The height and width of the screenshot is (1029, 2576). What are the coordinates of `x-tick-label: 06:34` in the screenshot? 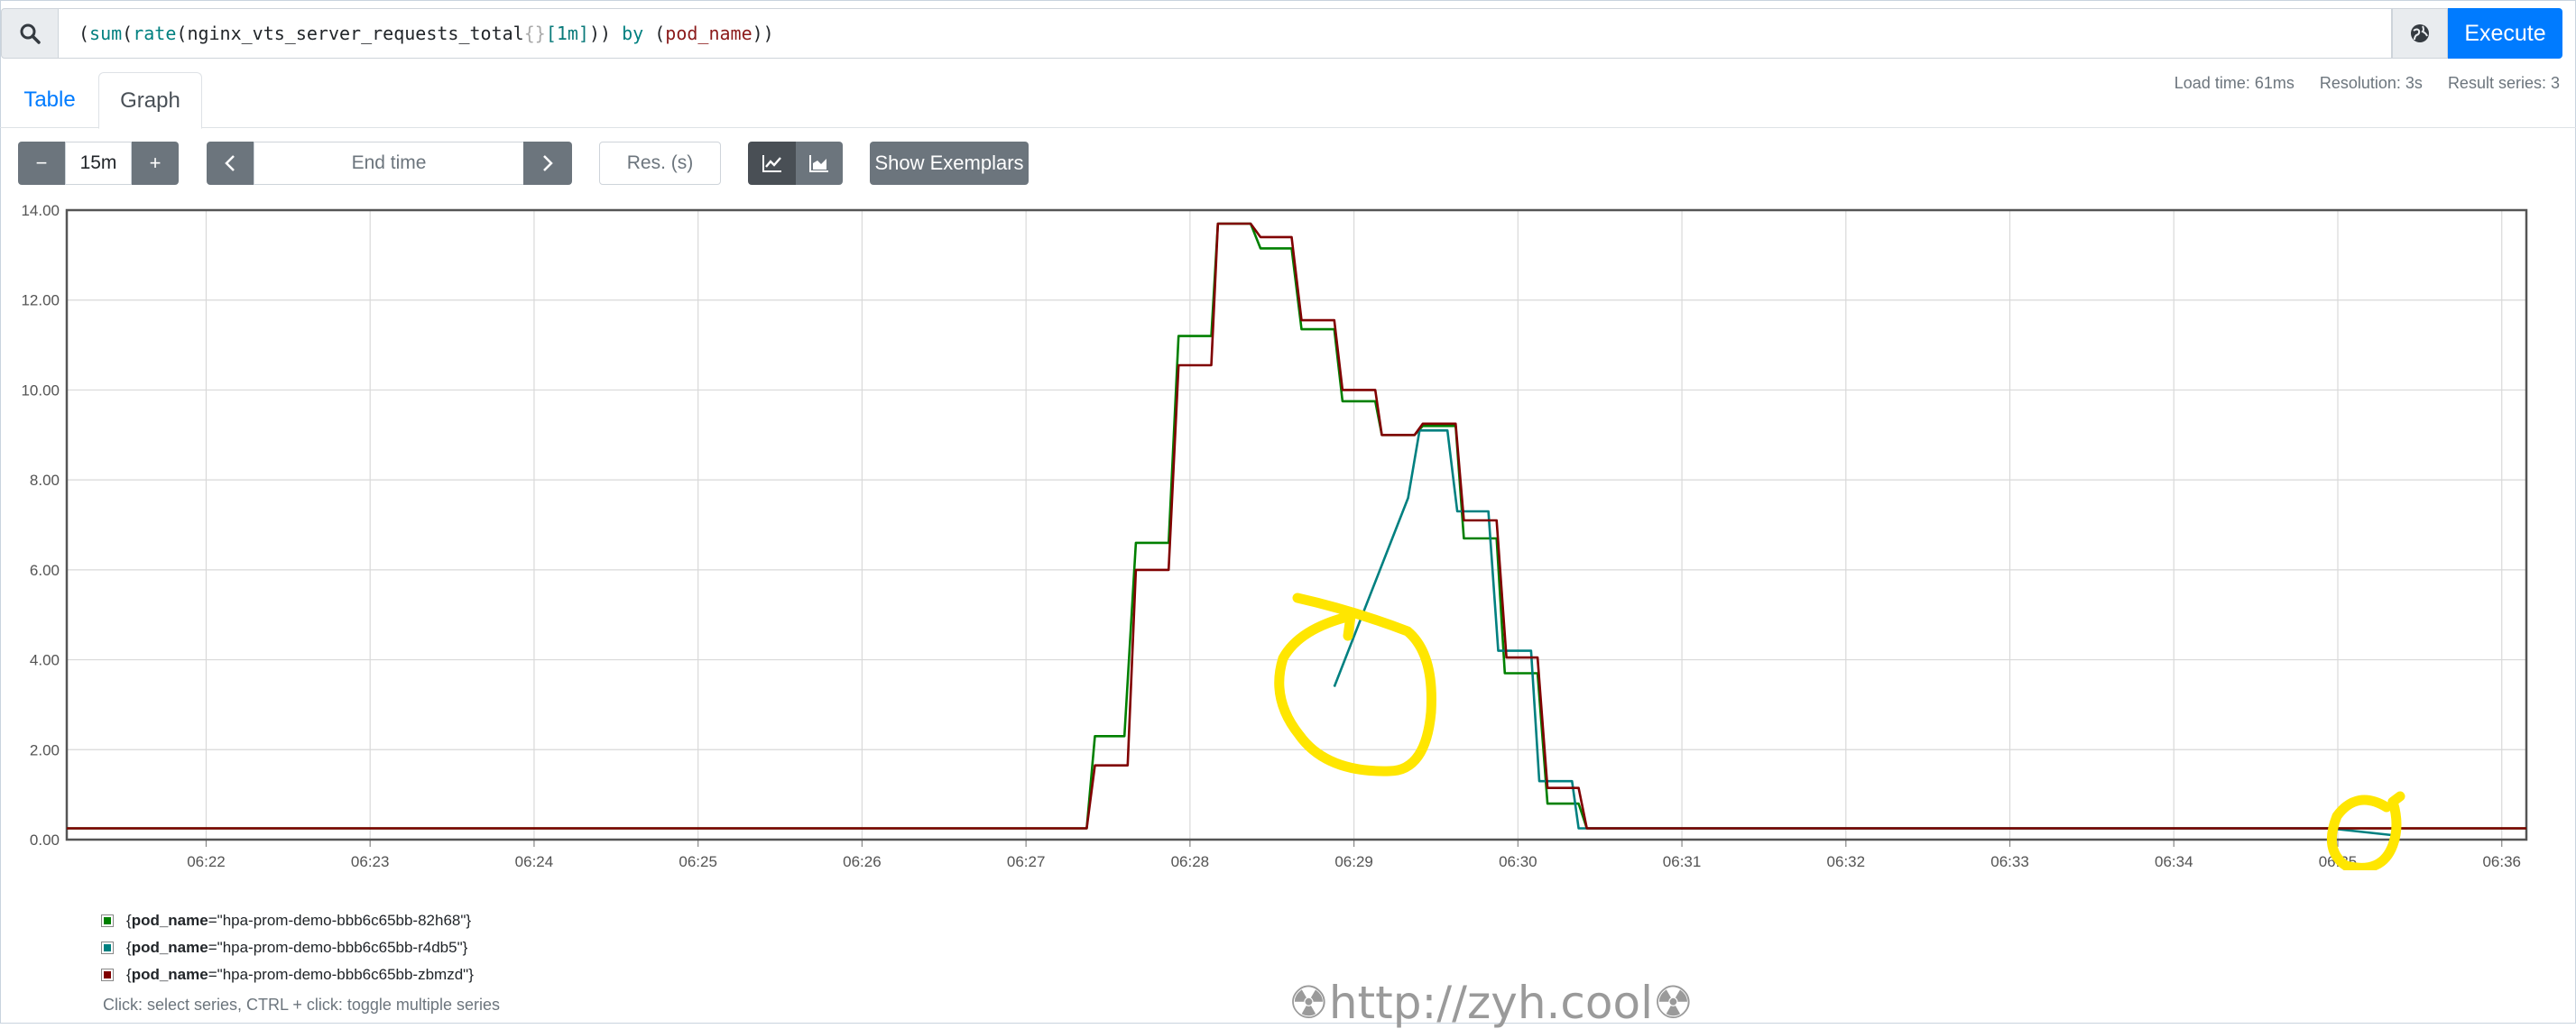 It's located at (2174, 861).